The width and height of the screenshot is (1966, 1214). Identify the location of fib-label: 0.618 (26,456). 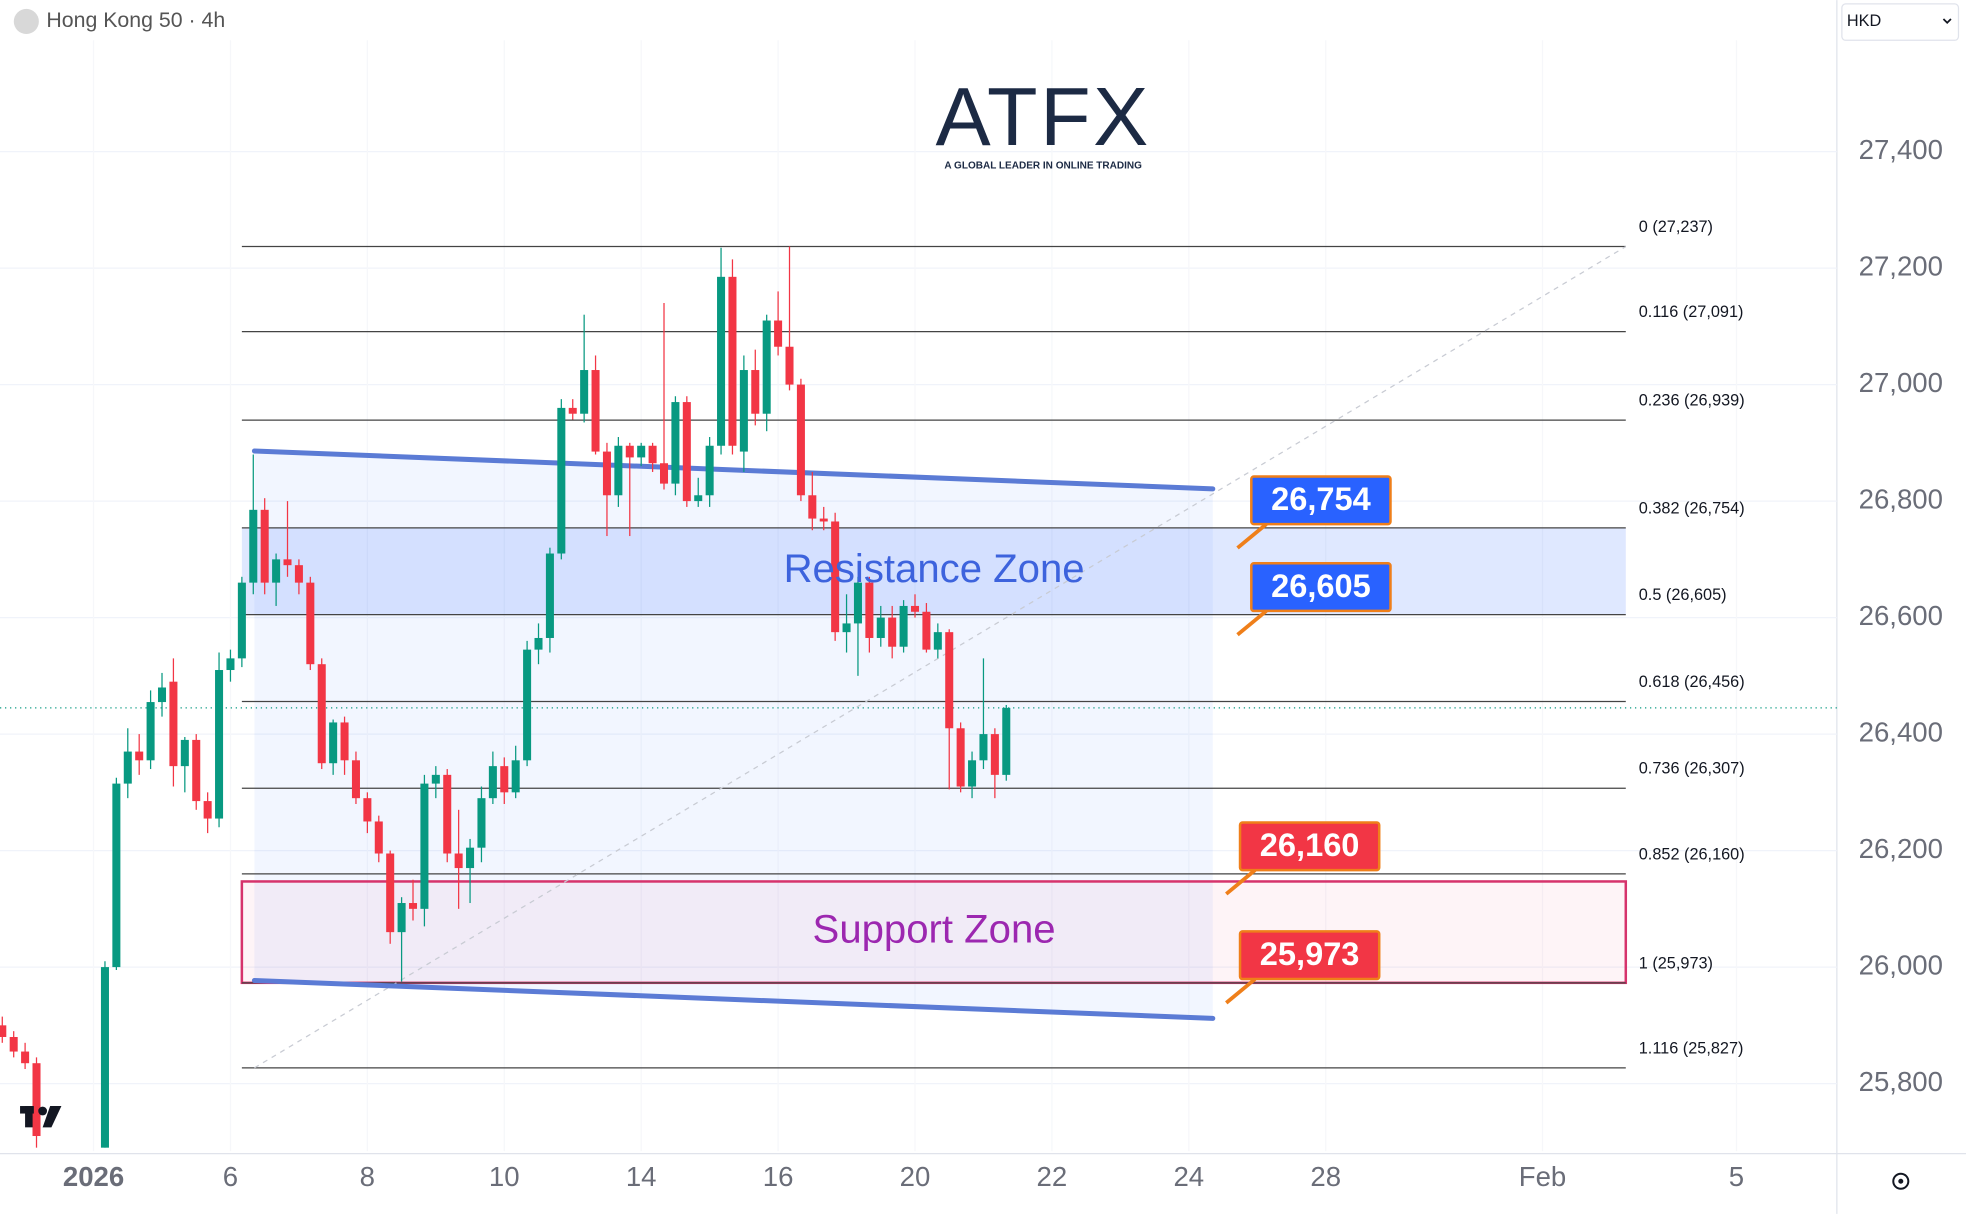
(1692, 682).